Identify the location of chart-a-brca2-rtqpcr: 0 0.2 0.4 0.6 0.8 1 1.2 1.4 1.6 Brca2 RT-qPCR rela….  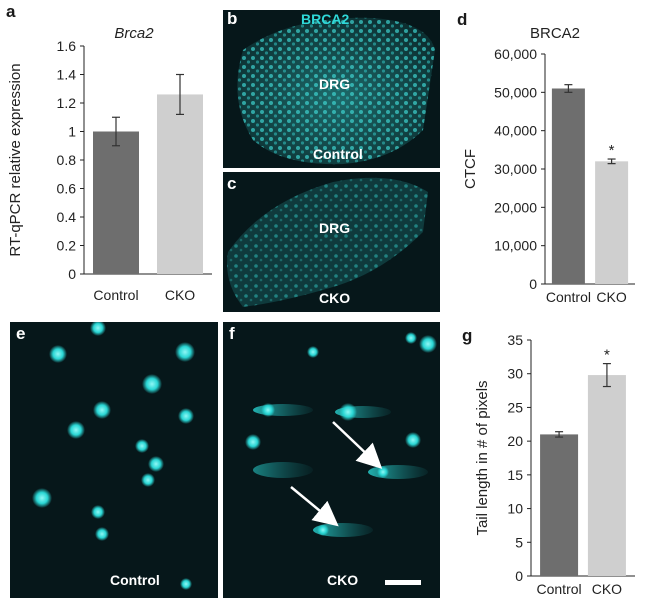
(109, 164).